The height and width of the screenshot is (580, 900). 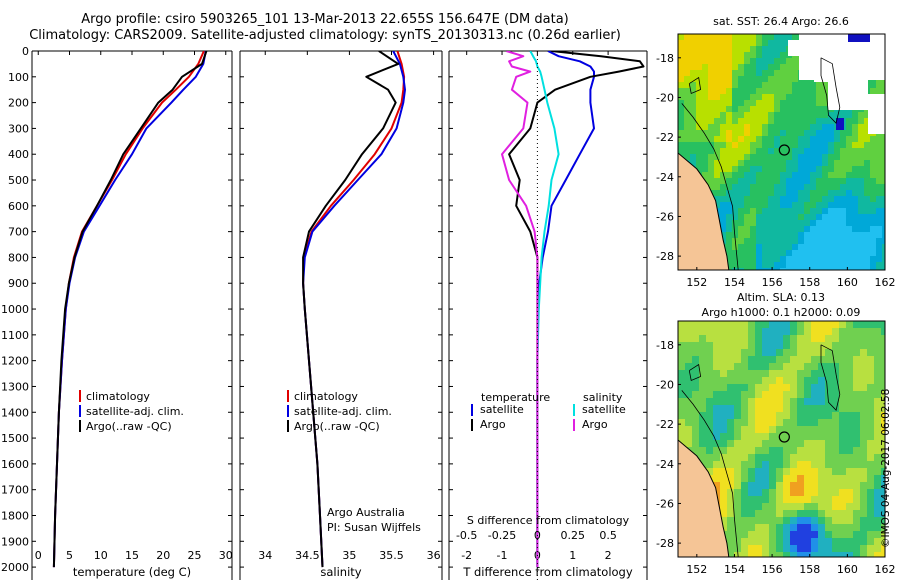 What do you see at coordinates (502, 535) in the screenshot?
I see `s-tick-label: -0.25` at bounding box center [502, 535].